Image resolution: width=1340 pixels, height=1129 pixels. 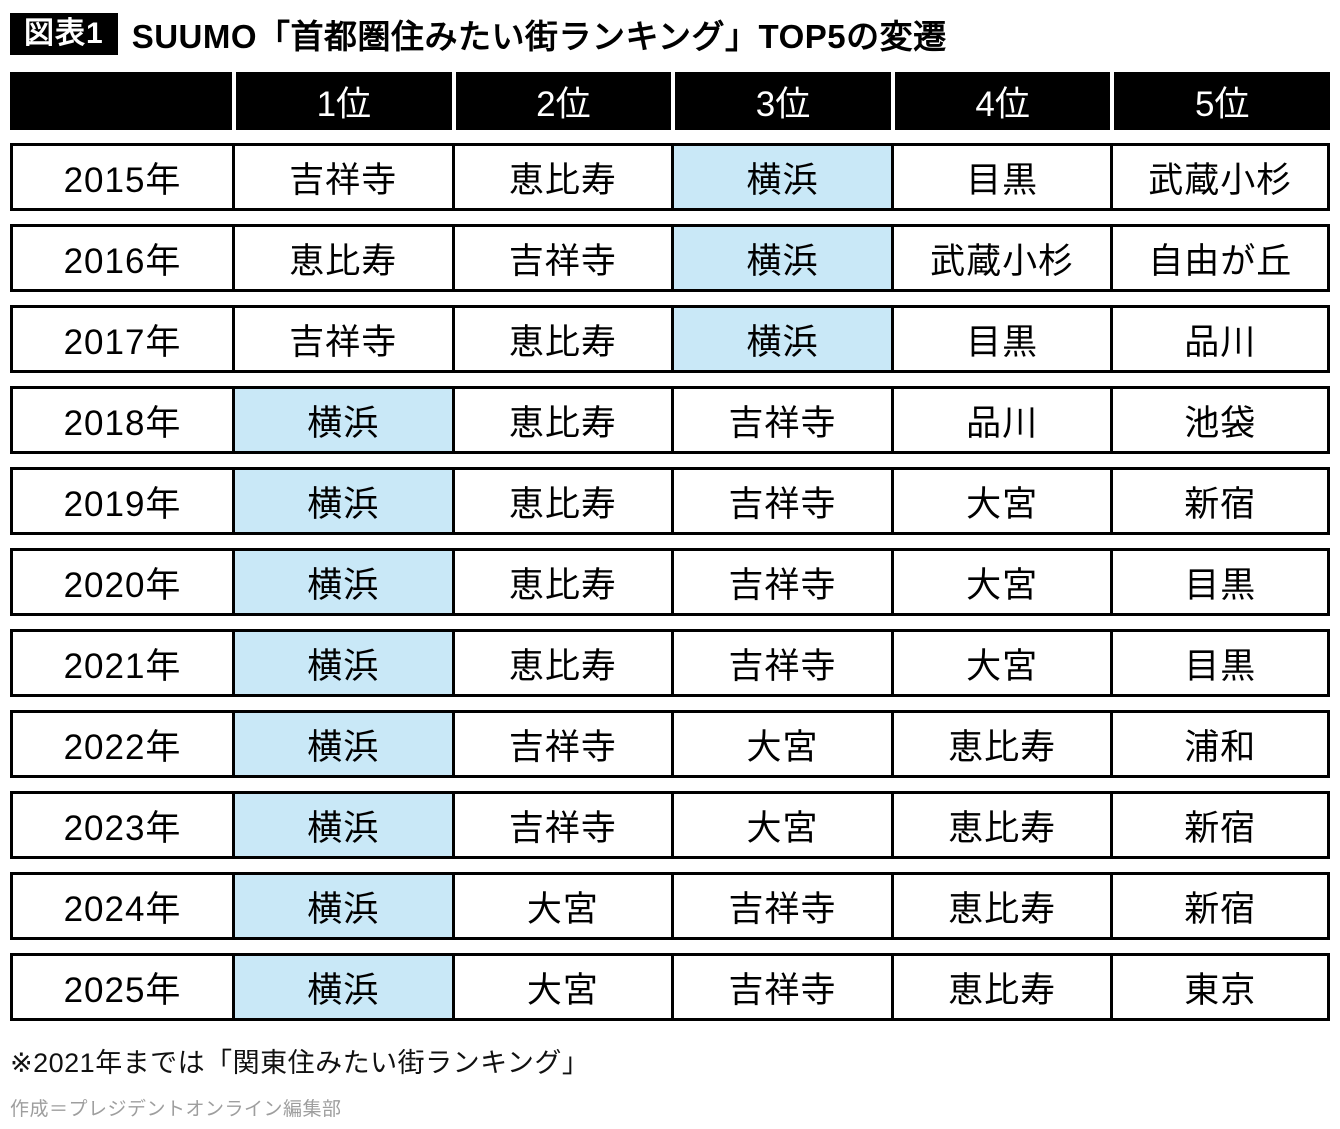 I want to click on figure-badge: 図表1, so click(x=64, y=34).